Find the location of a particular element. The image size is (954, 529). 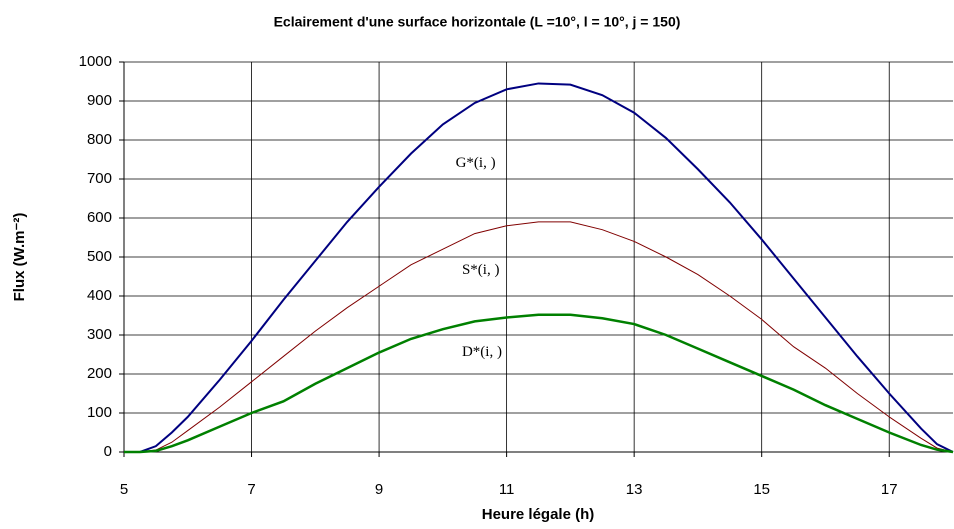

y-tick-label: 600 is located at coordinates (99, 217).